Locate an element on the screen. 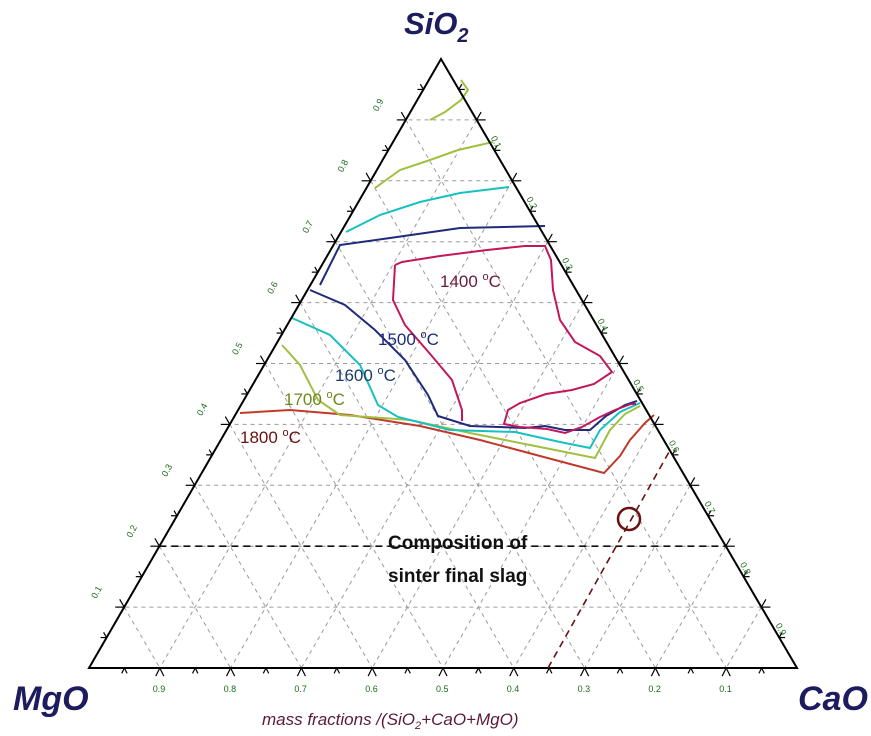  tick-label-bottom: 0.7 is located at coordinates (300, 689).